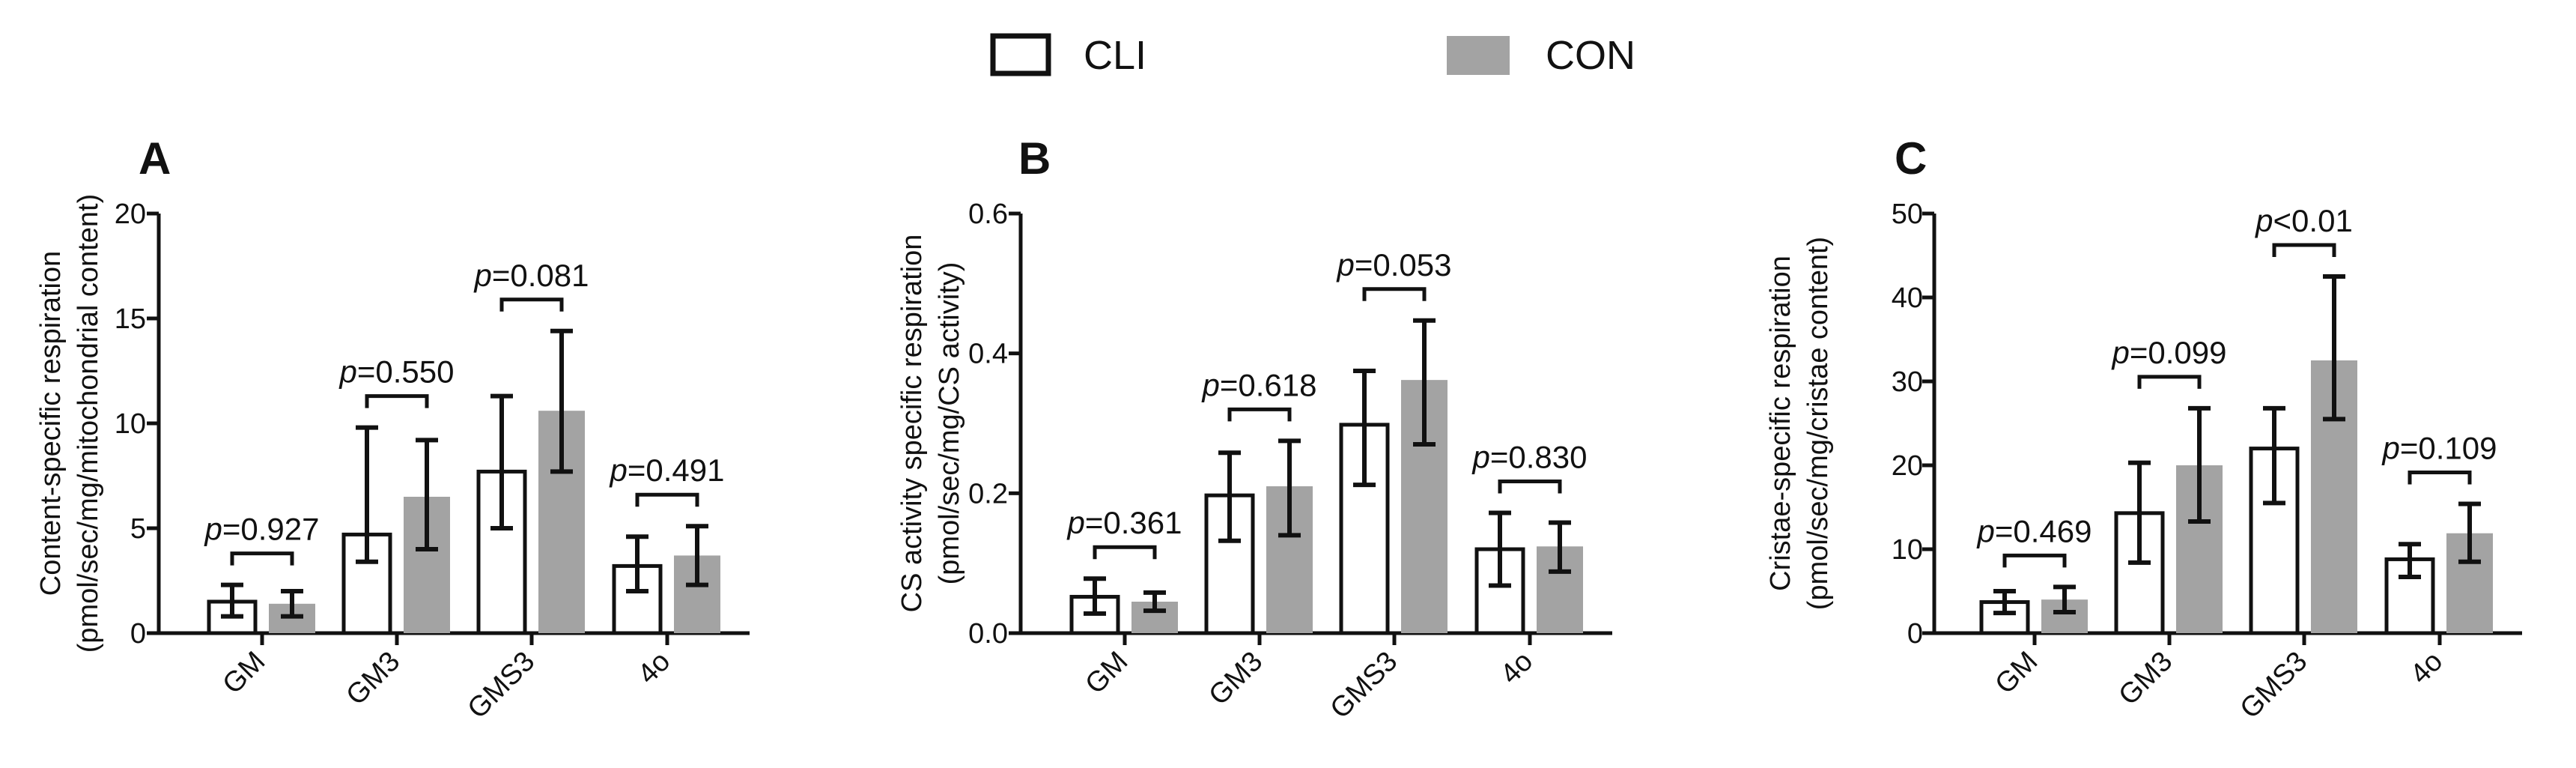  Describe the element at coordinates (912, 424) in the screenshot. I see `y-axis-label: CS activity specific respiration` at that location.